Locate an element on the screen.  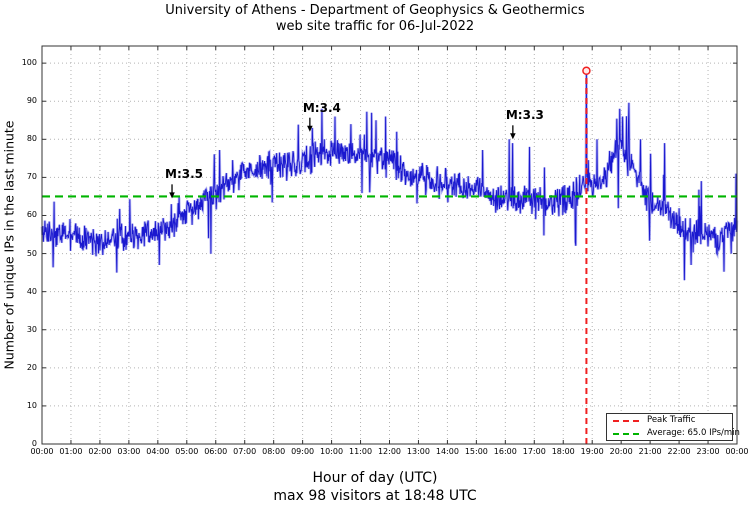
x-tick-label: 12:00 is located at coordinates (389, 451).